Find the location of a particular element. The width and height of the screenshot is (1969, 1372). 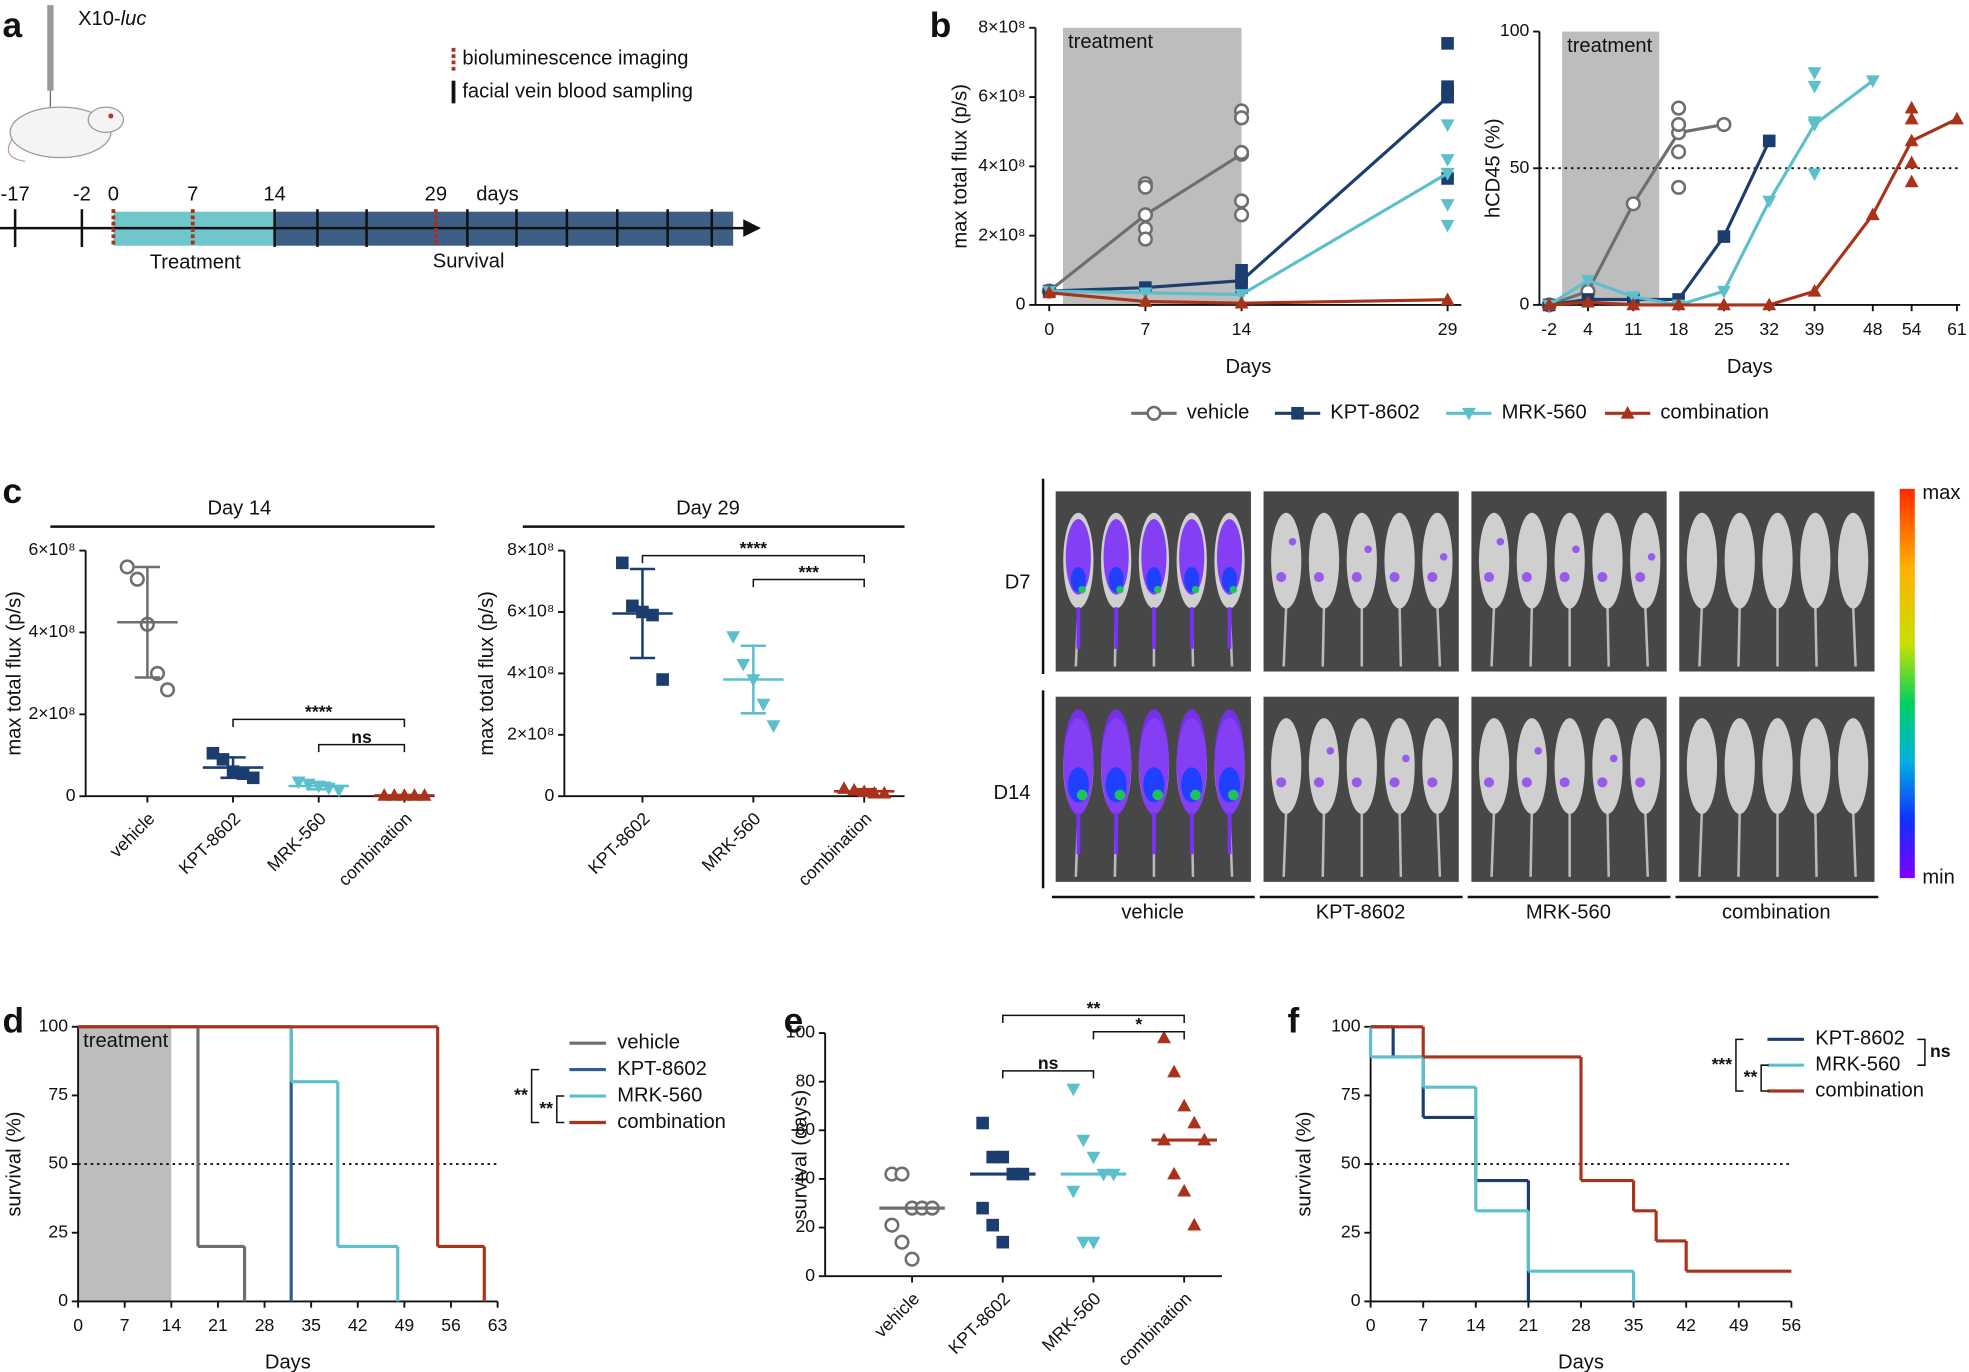

legend-label: vehicle is located at coordinates (1218, 413).